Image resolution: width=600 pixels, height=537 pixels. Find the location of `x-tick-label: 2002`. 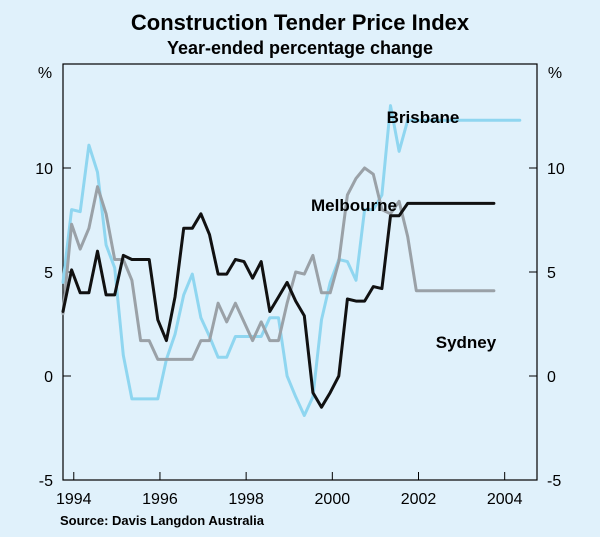

x-tick-label: 2002 is located at coordinates (419, 499).